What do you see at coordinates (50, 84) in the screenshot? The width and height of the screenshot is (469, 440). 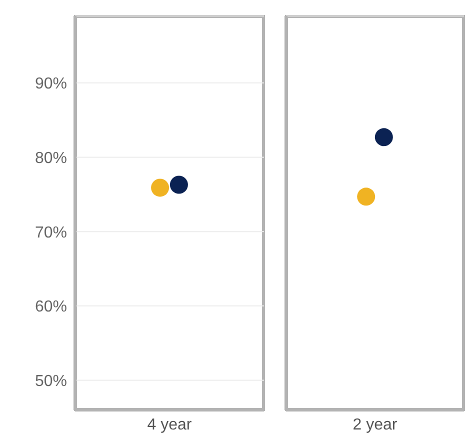 I see `y-tick-label: 90%` at bounding box center [50, 84].